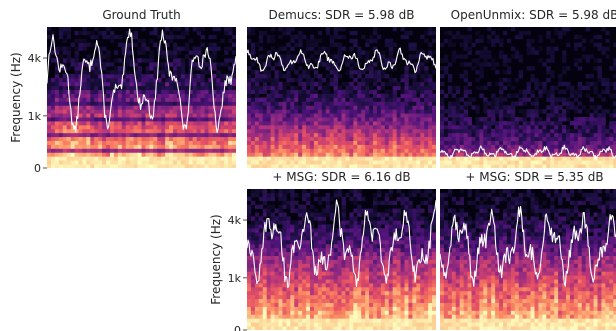 Image resolution: width=616 pixels, height=331 pixels. I want to click on panel-title: + MSG: SDR = 6.16 dB, so click(341, 177).